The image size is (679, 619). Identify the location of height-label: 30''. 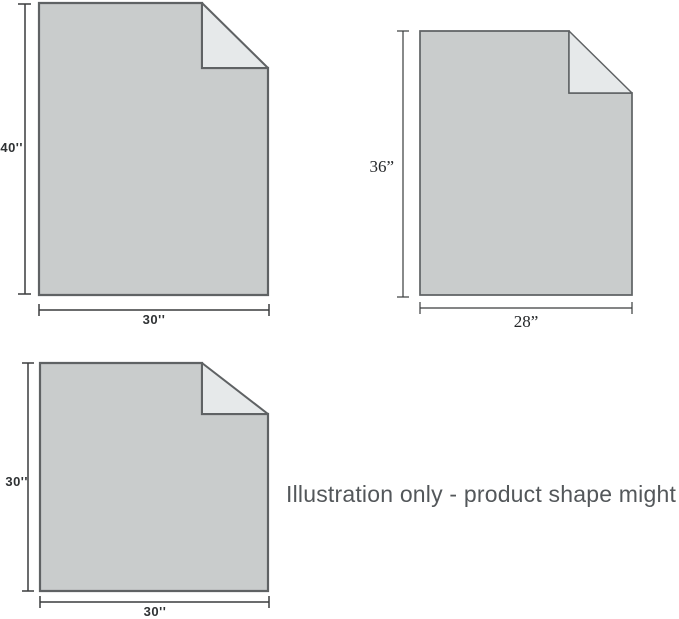
(16, 481).